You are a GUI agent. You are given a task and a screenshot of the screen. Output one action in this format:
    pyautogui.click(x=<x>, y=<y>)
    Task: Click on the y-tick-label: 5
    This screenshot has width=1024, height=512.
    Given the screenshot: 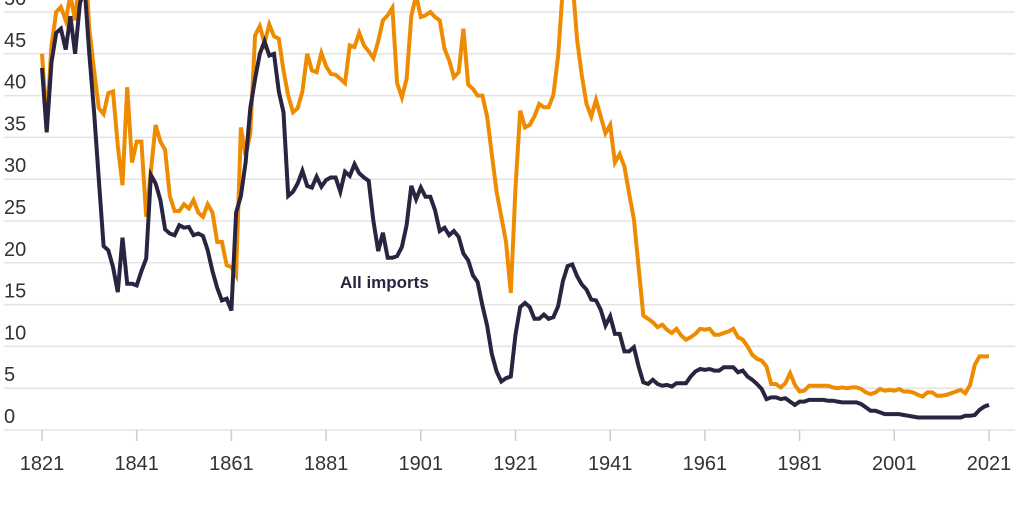 What is the action you would take?
    pyautogui.click(x=9, y=375)
    